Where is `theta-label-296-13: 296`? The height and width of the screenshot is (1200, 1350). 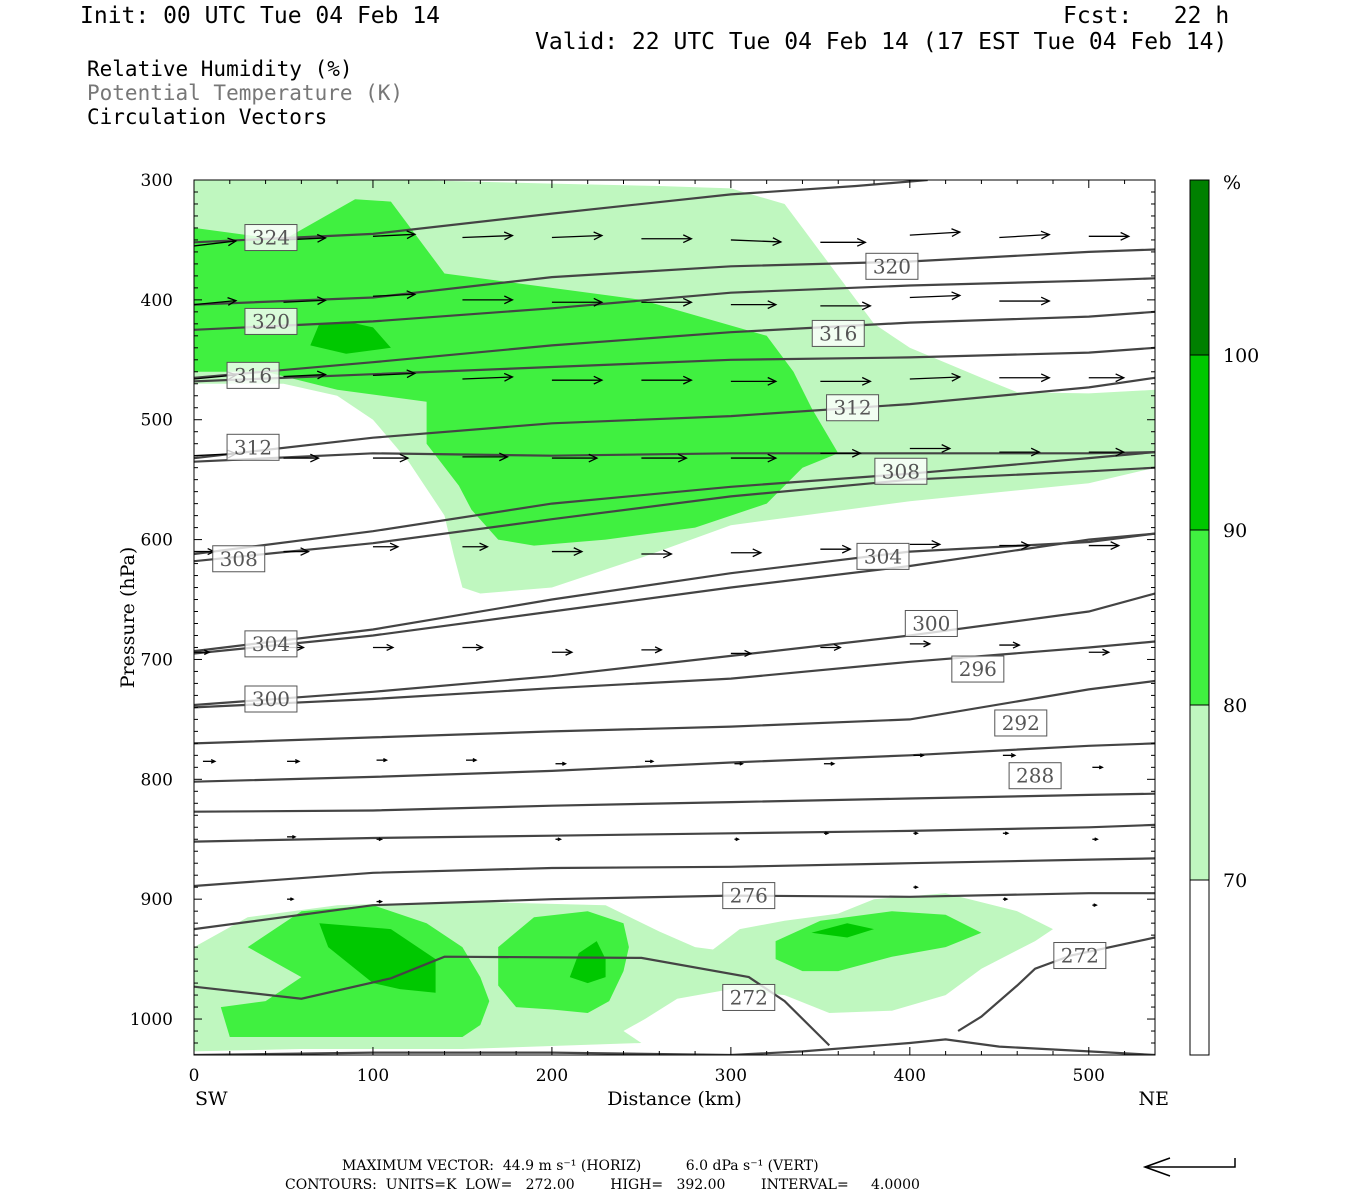 theta-label-296-13: 296 is located at coordinates (978, 669).